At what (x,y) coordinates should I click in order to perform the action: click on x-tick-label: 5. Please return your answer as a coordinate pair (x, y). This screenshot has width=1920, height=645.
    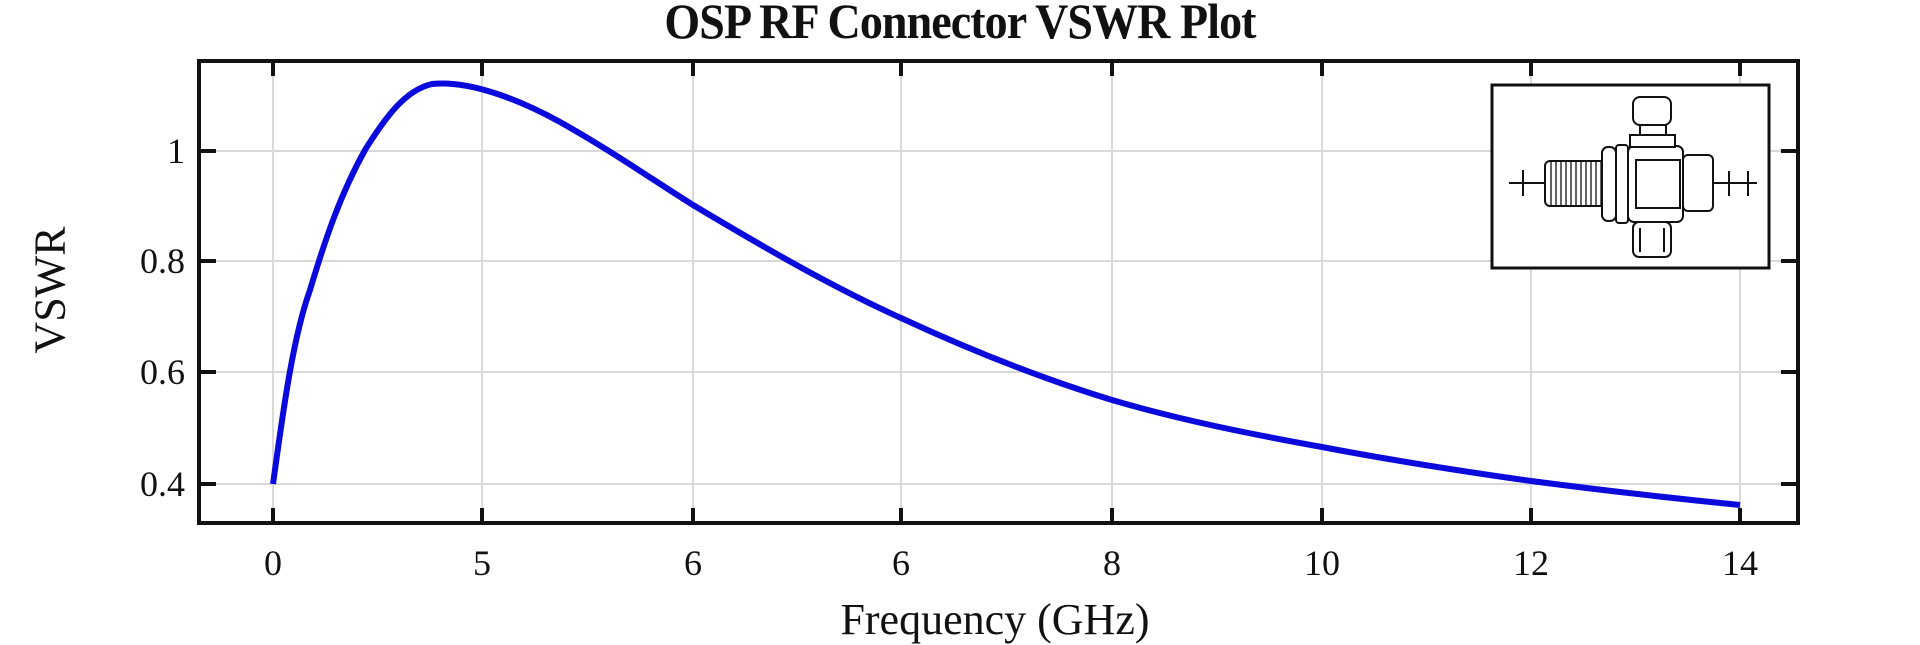
    Looking at the image, I should click on (482, 563).